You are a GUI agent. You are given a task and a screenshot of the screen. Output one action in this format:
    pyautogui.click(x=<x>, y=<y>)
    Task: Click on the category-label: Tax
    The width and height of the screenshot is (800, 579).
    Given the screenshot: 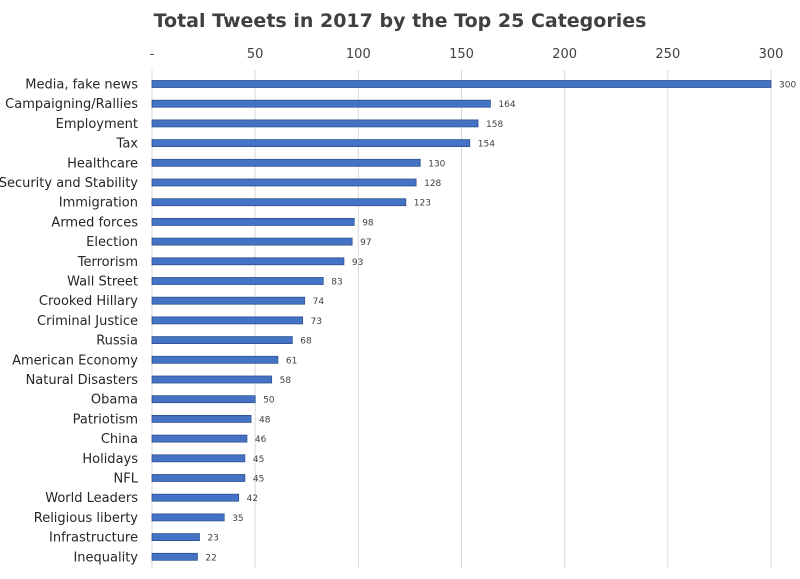 What is the action you would take?
    pyautogui.click(x=127, y=144)
    